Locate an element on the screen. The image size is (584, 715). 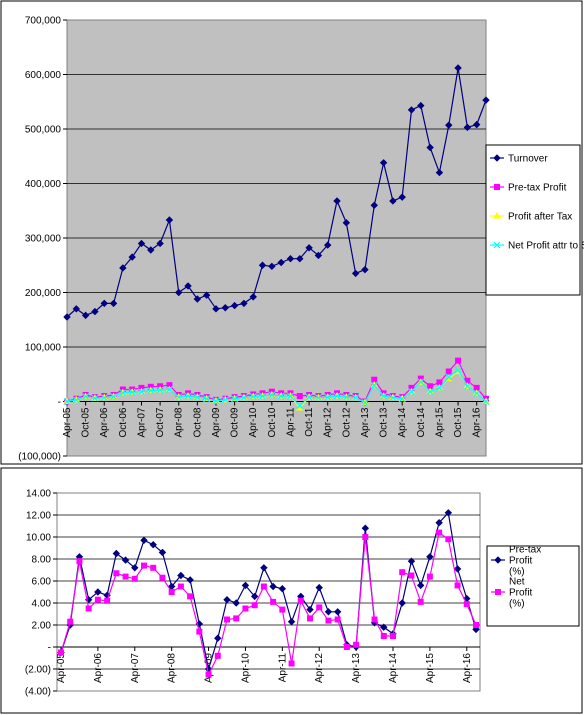
c2-legend-label-line: (%) is located at coordinates (517, 604).